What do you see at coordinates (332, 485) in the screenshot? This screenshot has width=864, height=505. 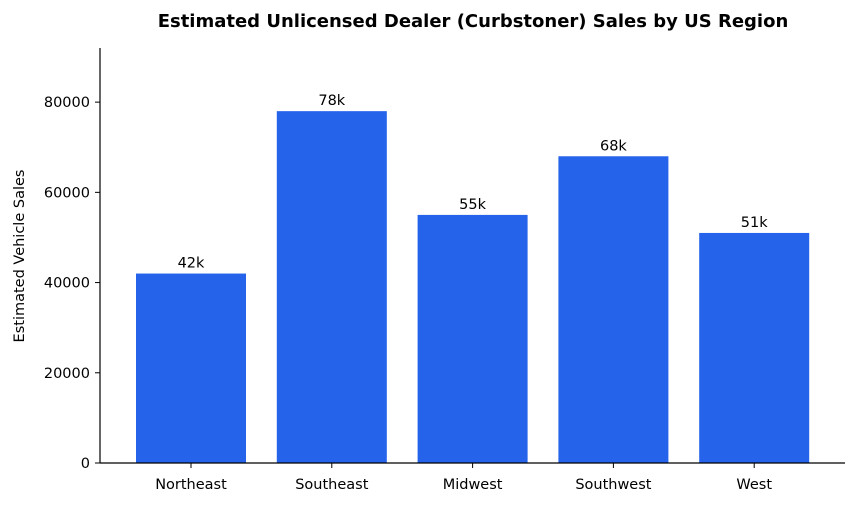 I see `x-tick-label: Southeast` at bounding box center [332, 485].